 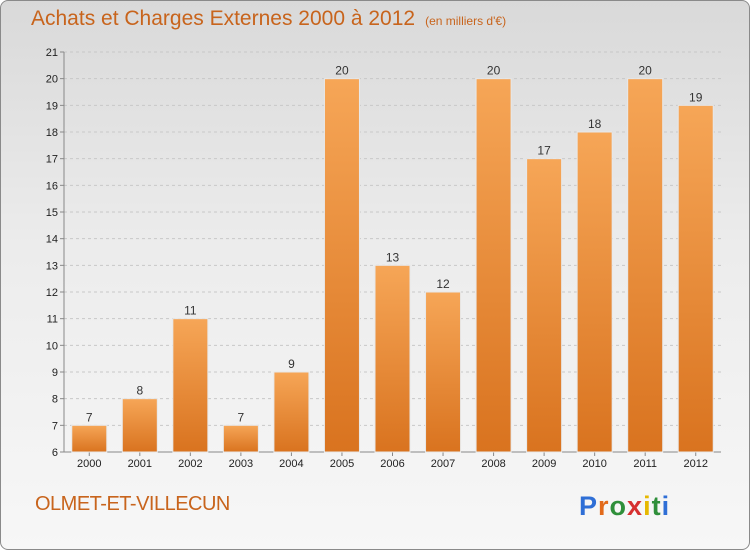 What do you see at coordinates (190, 311) in the screenshot?
I see `data-label: 11` at bounding box center [190, 311].